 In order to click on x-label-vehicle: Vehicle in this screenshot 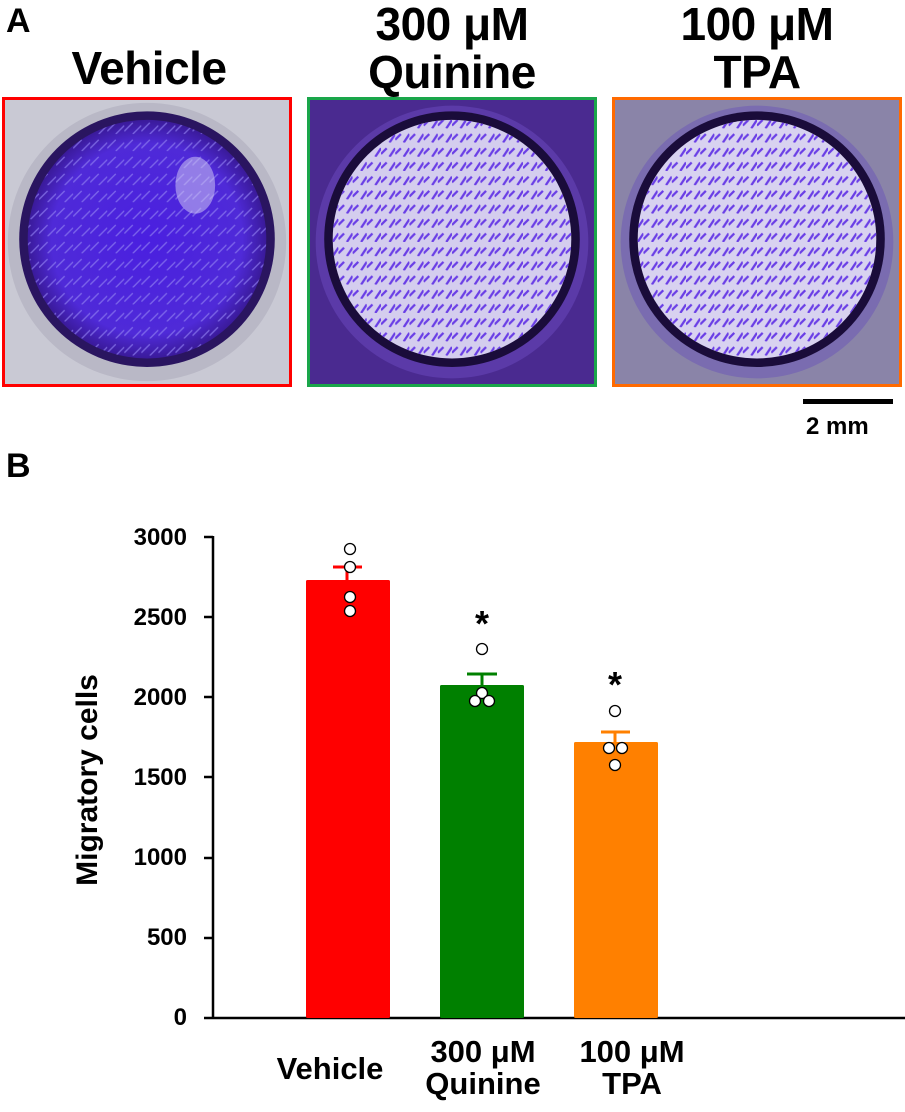, I will do `click(330, 1069)`.